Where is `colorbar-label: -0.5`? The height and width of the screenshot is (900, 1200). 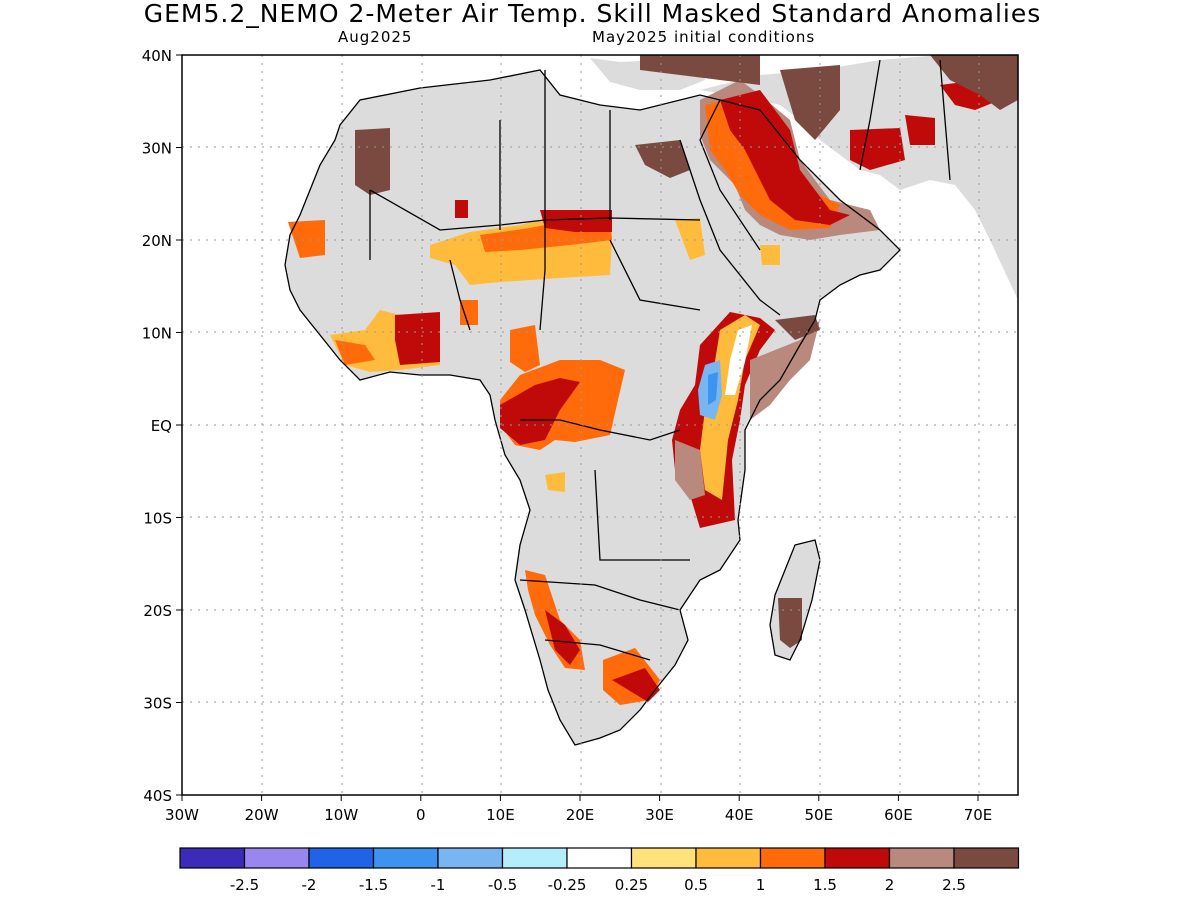 colorbar-label: -0.5 is located at coordinates (502, 885).